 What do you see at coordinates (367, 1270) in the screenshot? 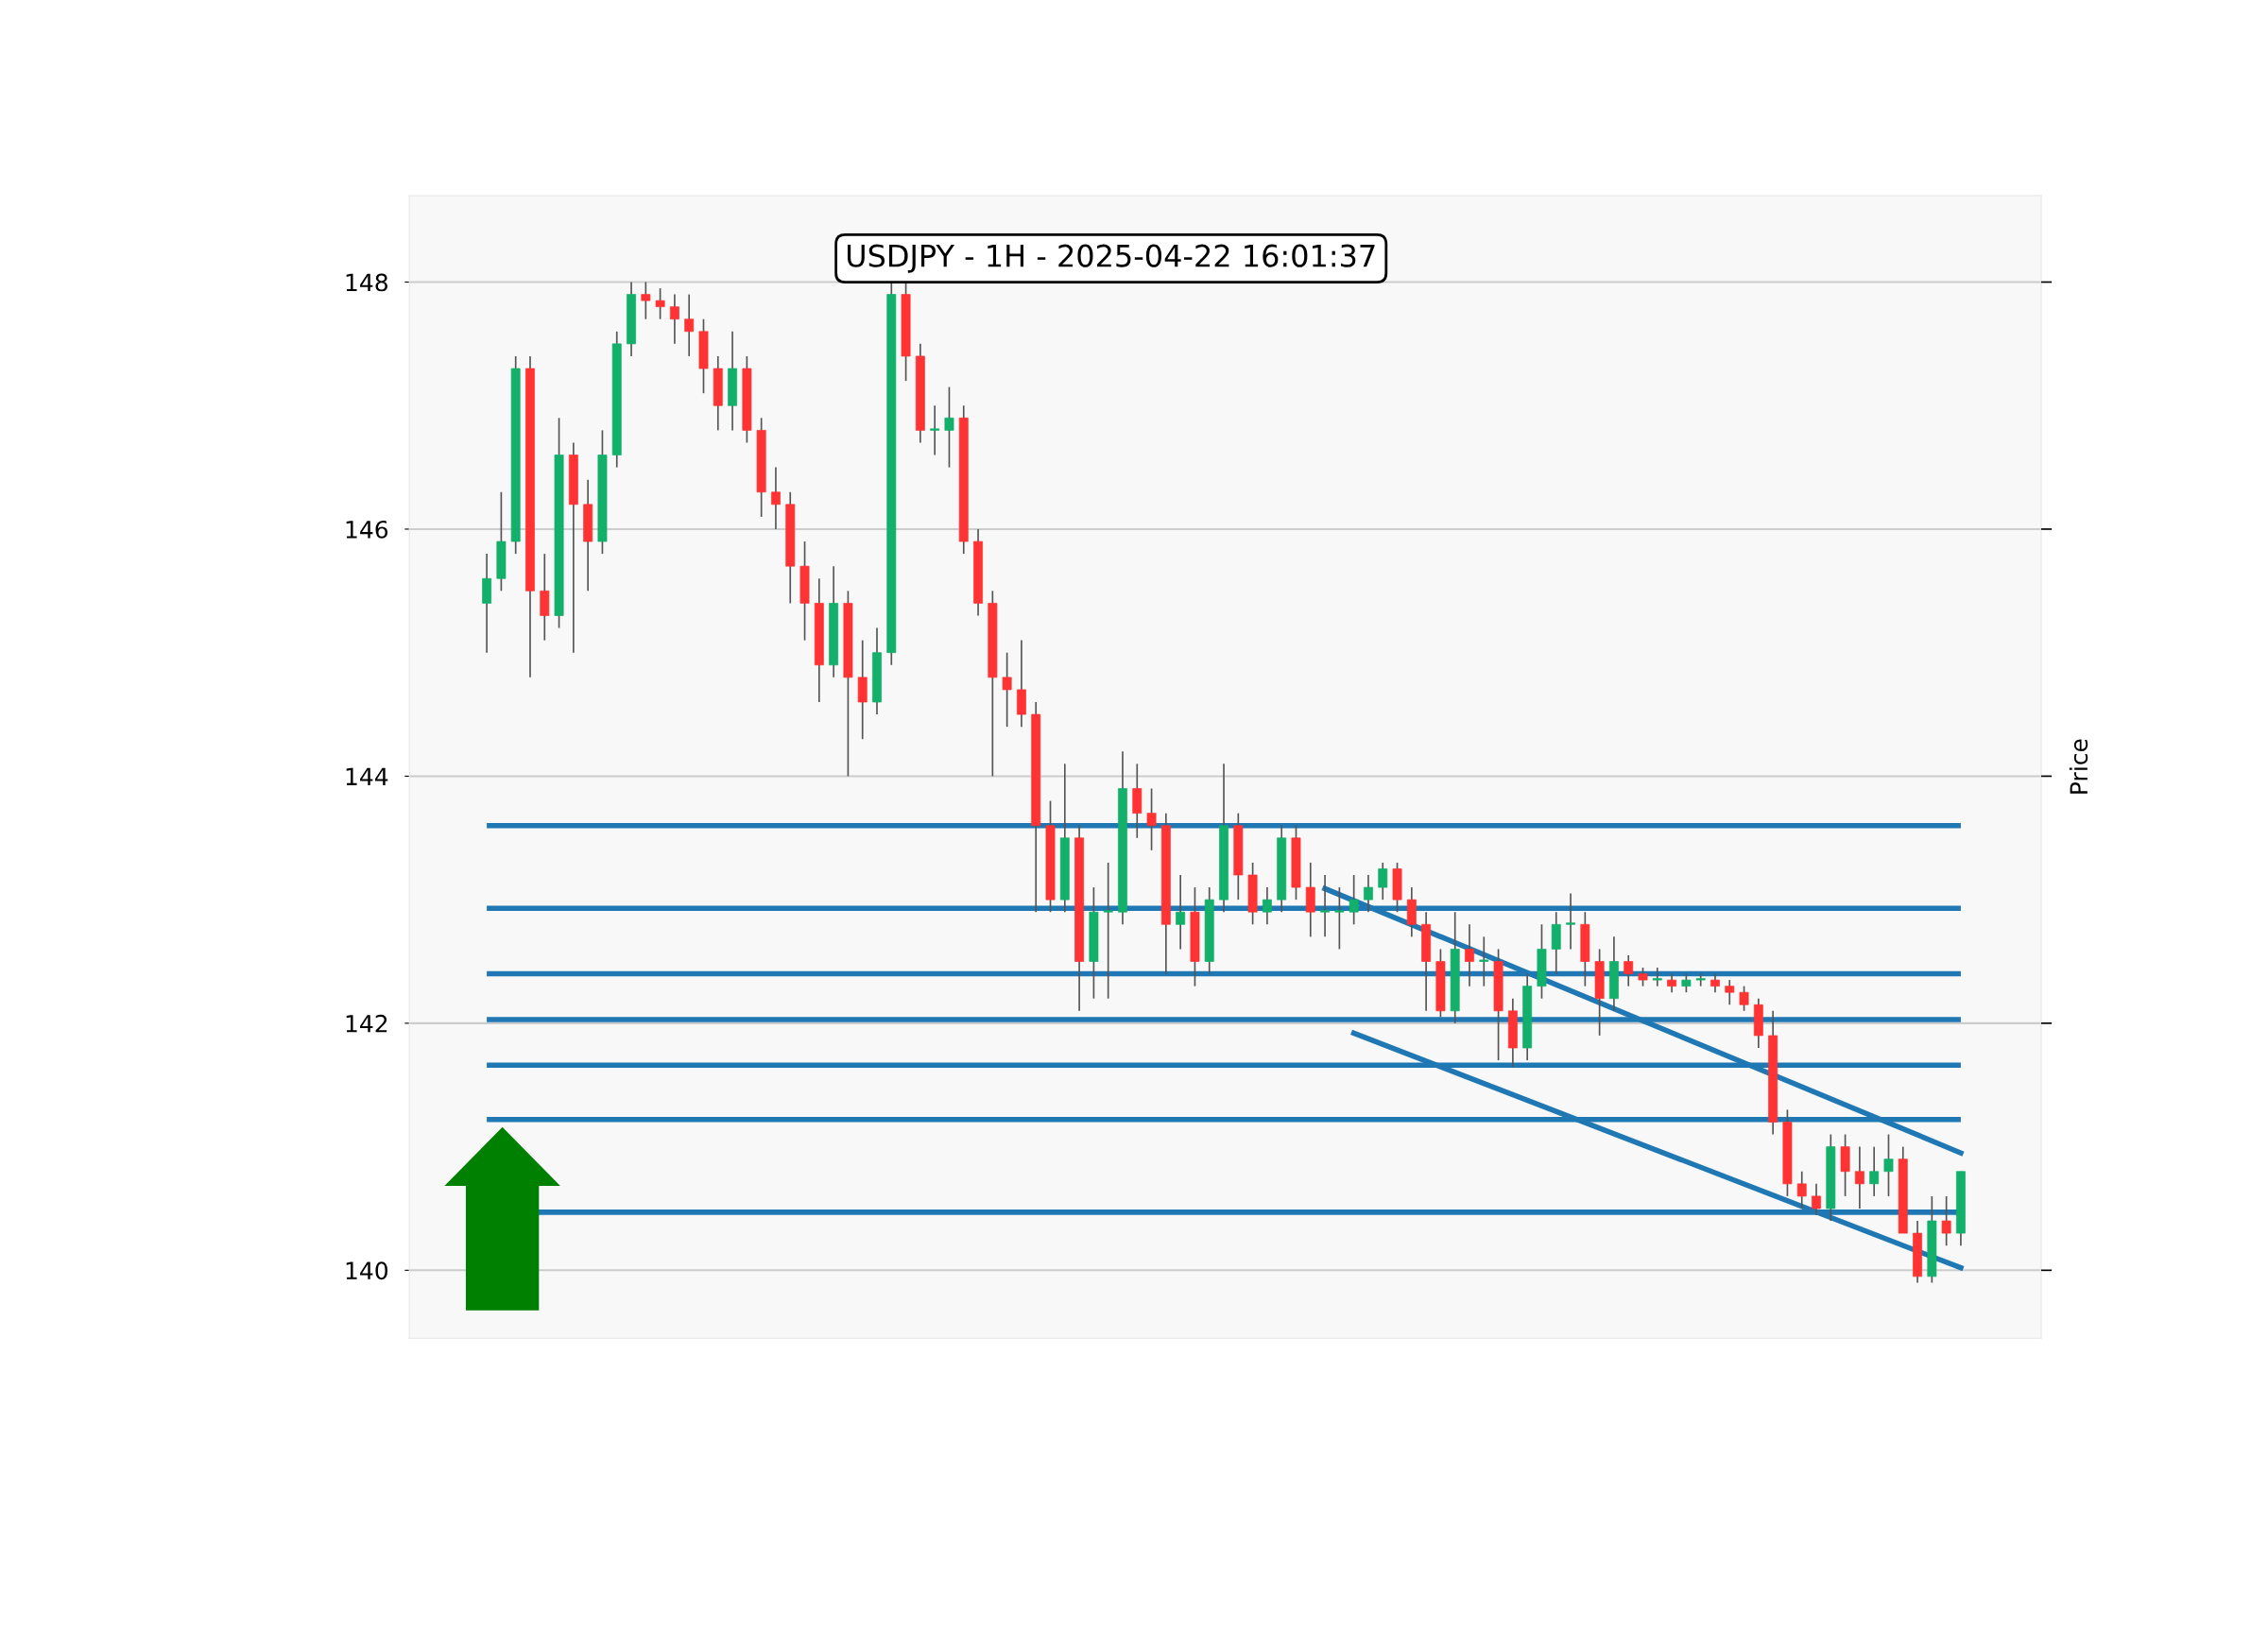
I see `y-tick-label: 140` at bounding box center [367, 1270].